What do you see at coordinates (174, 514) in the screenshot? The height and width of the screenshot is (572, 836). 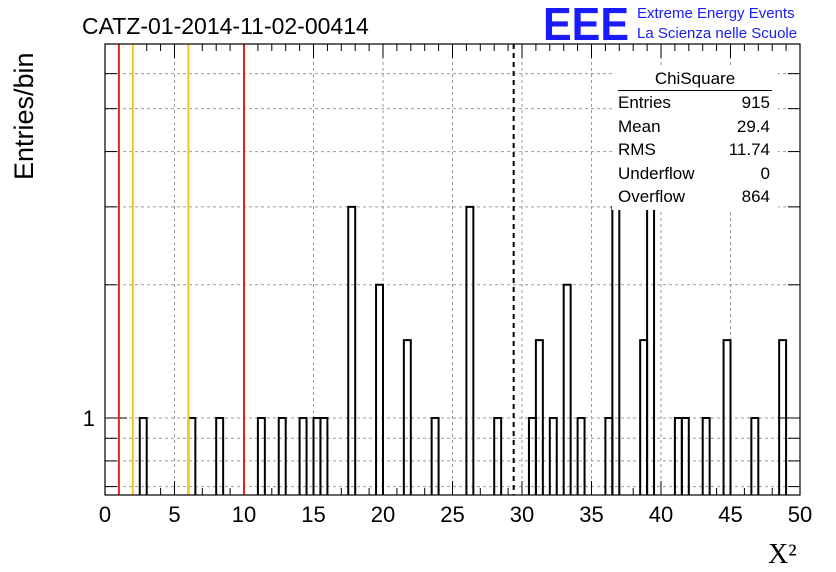 I see `x-tick-label: 5` at bounding box center [174, 514].